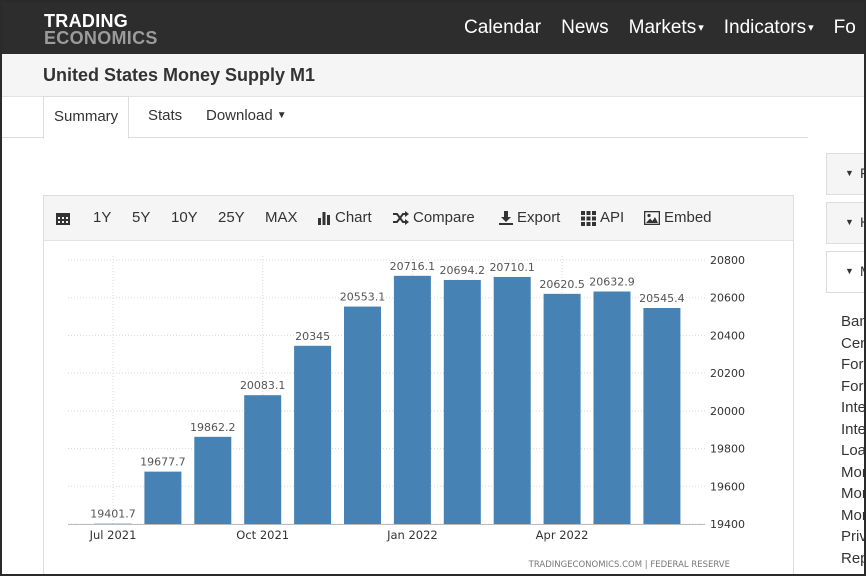 This screenshot has height=576, width=866. I want to click on y-tick-label: 20200, so click(727, 373).